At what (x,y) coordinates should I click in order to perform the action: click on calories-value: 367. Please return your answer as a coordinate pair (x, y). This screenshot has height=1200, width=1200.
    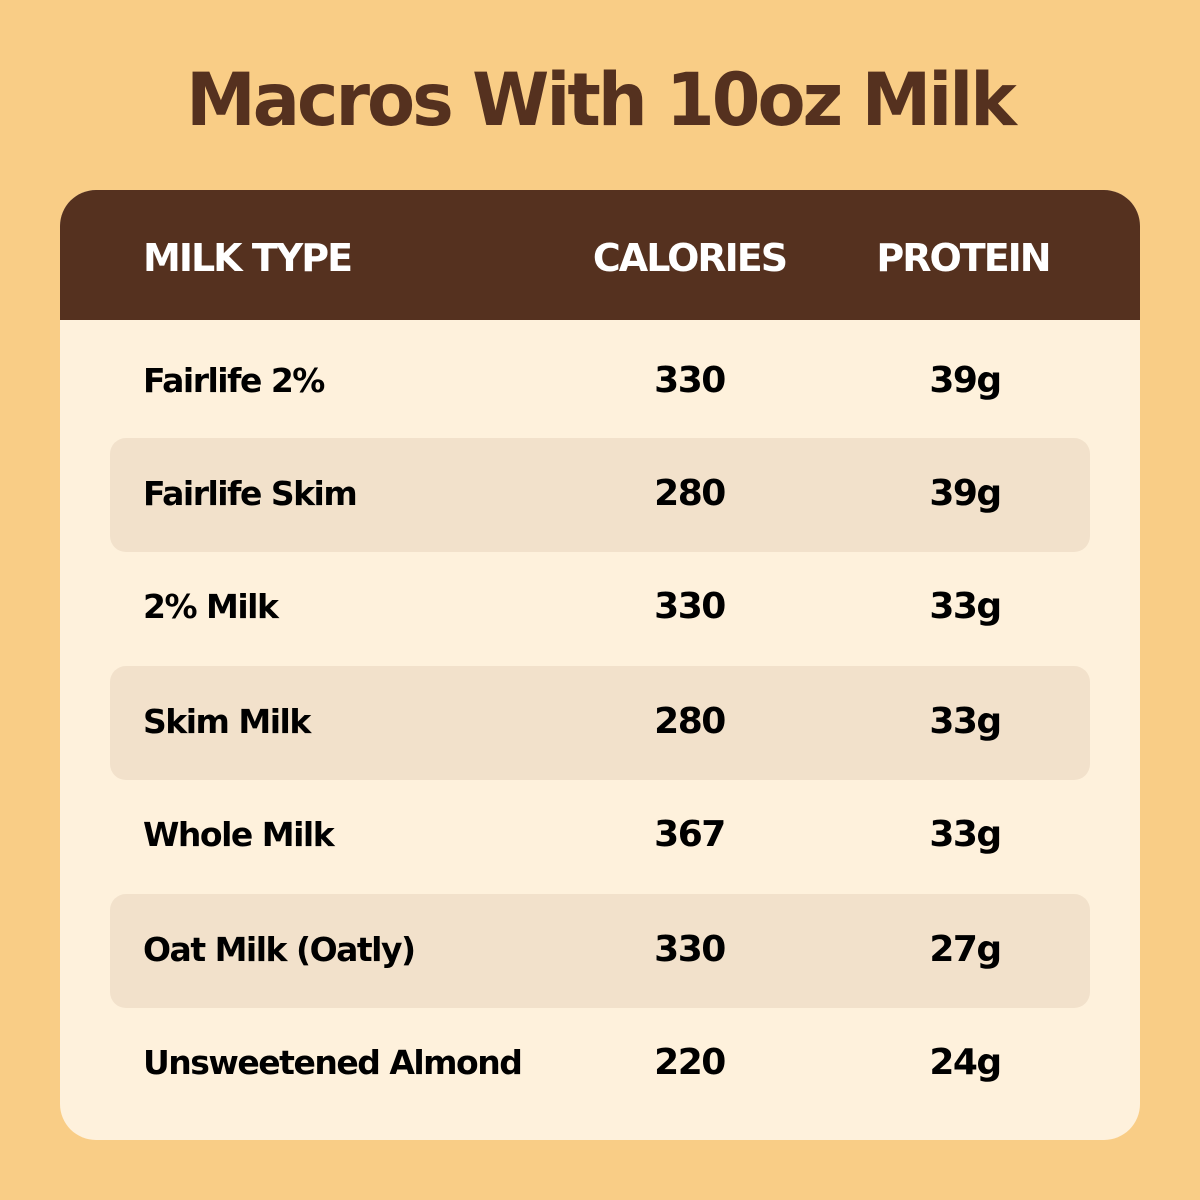
    Looking at the image, I should click on (690, 834).